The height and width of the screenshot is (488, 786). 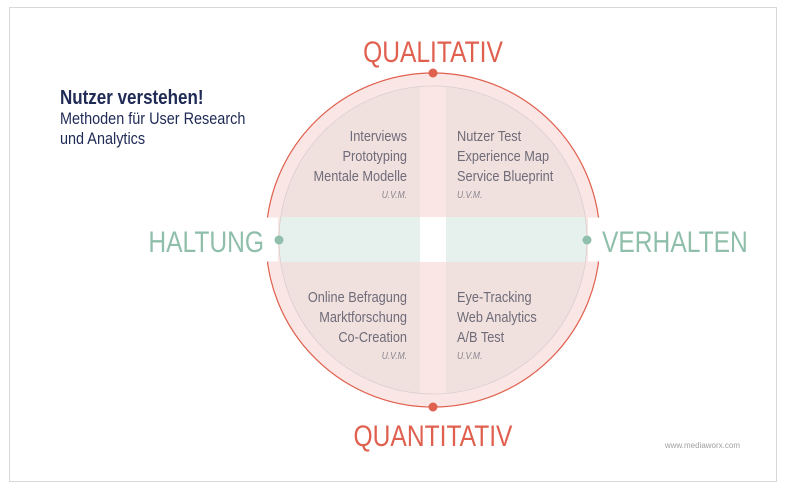 I want to click on list-item: Online Befragung, so click(x=357, y=296).